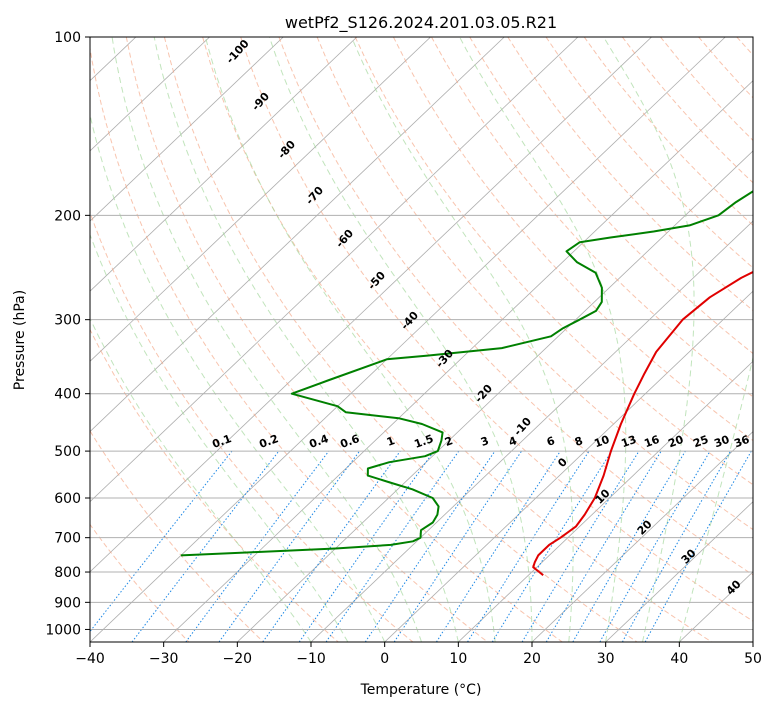  What do you see at coordinates (67, 38) in the screenshot?
I see `y-tick-label: 100` at bounding box center [67, 38].